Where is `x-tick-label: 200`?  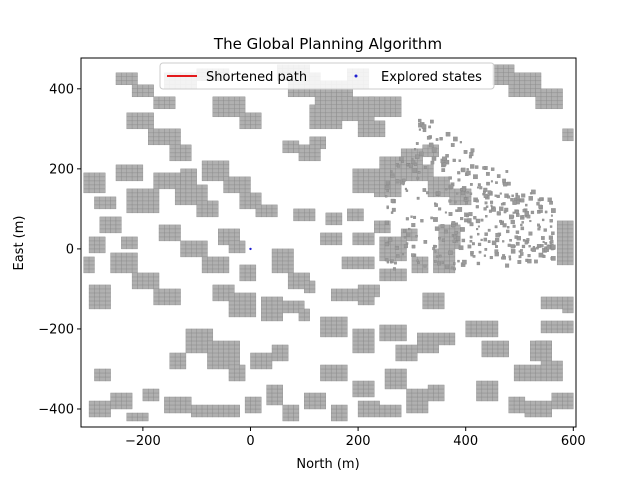 x-tick-label: 200 is located at coordinates (358, 441).